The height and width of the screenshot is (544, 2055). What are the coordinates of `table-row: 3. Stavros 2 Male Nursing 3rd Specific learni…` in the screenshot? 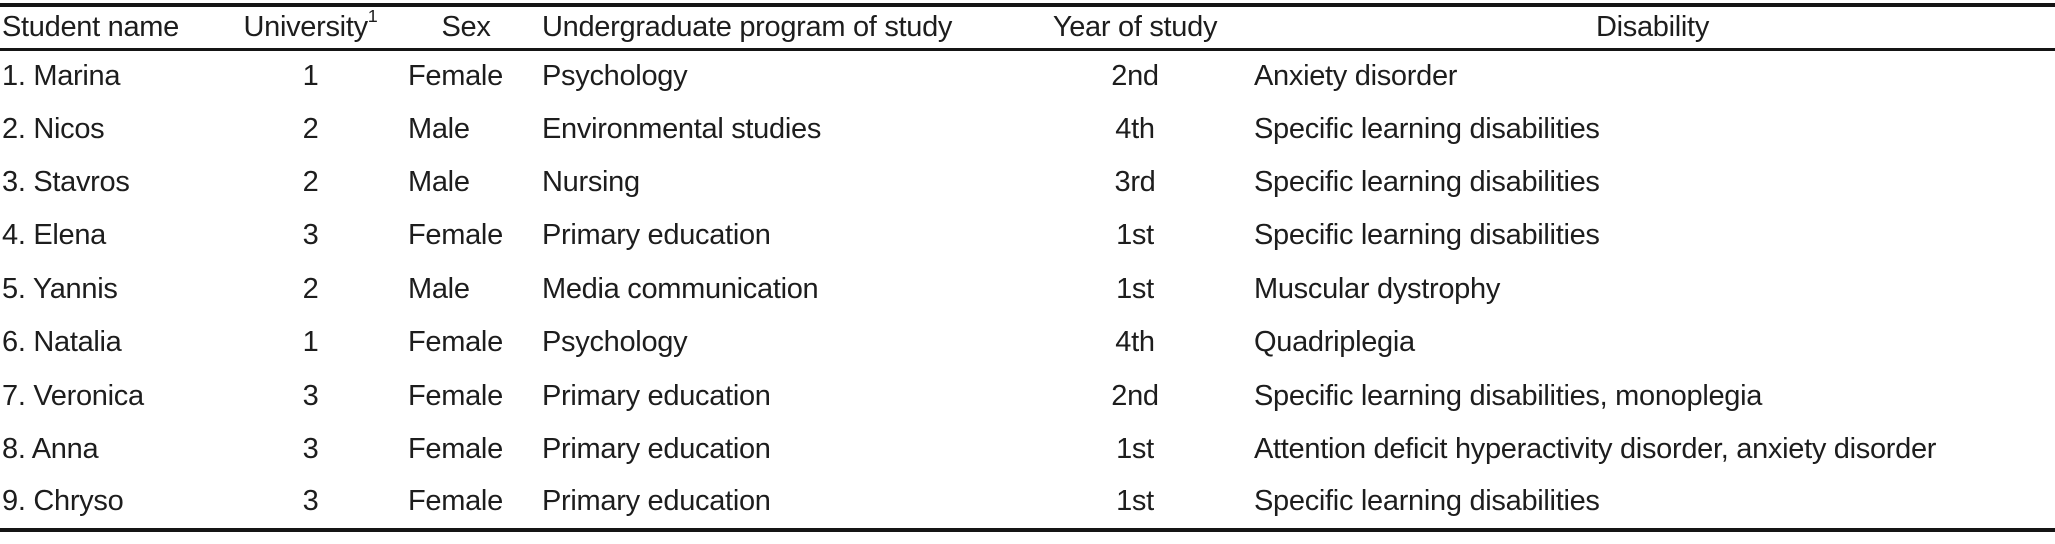 It's located at (1027, 182).